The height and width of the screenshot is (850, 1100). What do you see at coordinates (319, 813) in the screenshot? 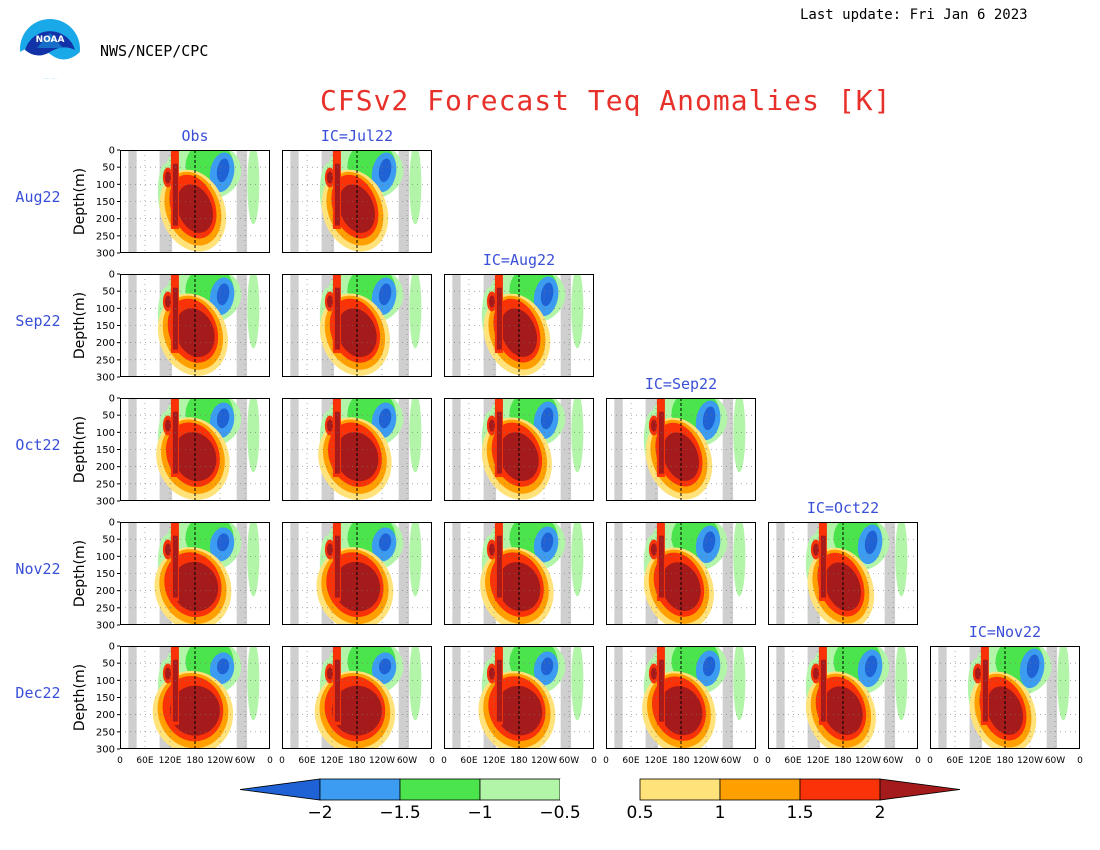
I see `colorbar-label: −2` at bounding box center [319, 813].